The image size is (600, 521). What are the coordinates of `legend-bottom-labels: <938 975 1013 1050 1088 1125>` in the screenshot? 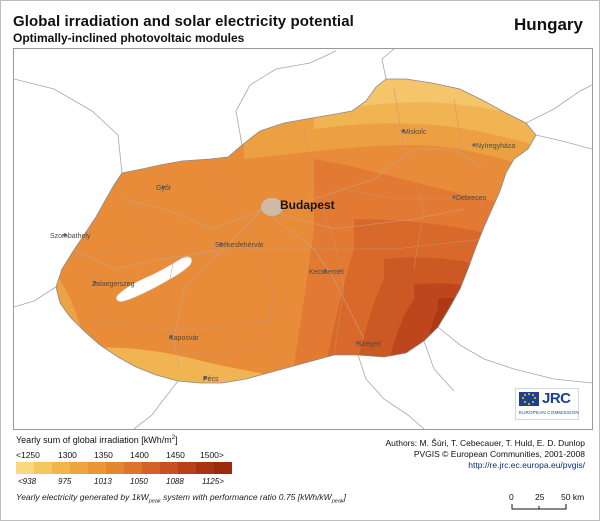 It's located at (131, 483).